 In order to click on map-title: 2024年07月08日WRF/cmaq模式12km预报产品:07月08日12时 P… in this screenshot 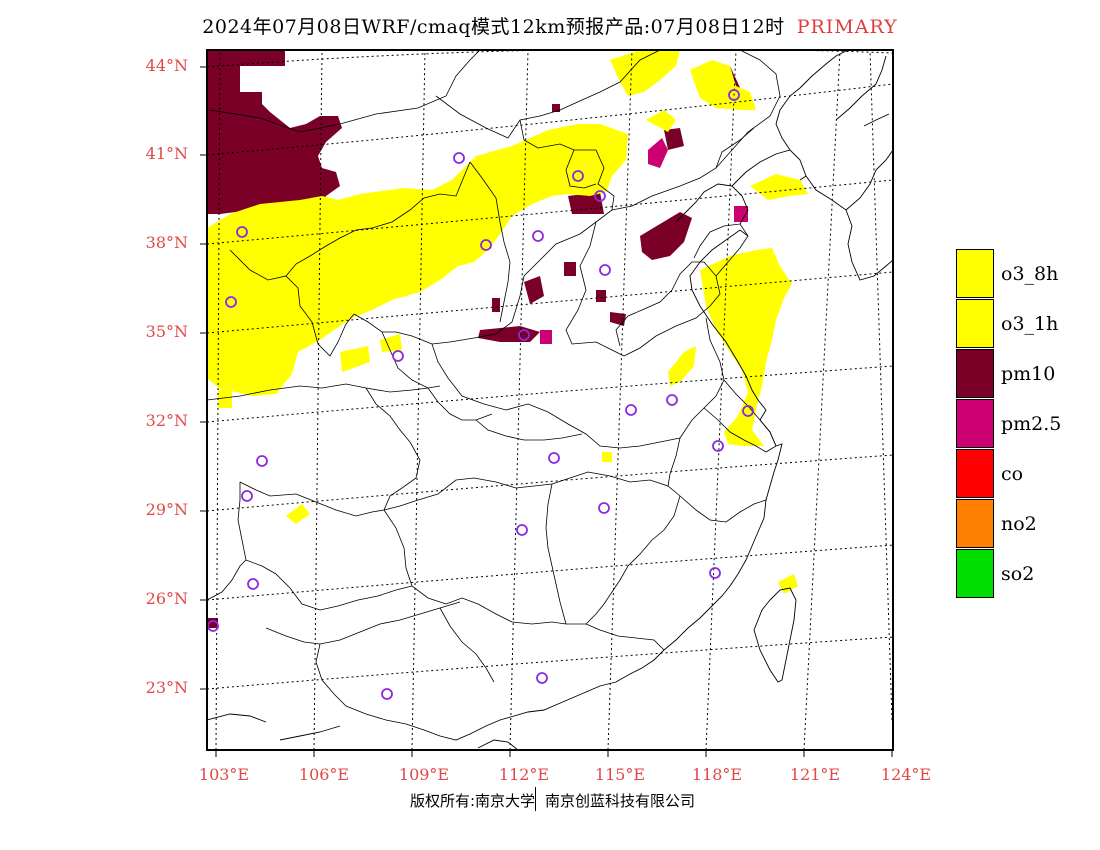, I will do `click(550, 25)`.